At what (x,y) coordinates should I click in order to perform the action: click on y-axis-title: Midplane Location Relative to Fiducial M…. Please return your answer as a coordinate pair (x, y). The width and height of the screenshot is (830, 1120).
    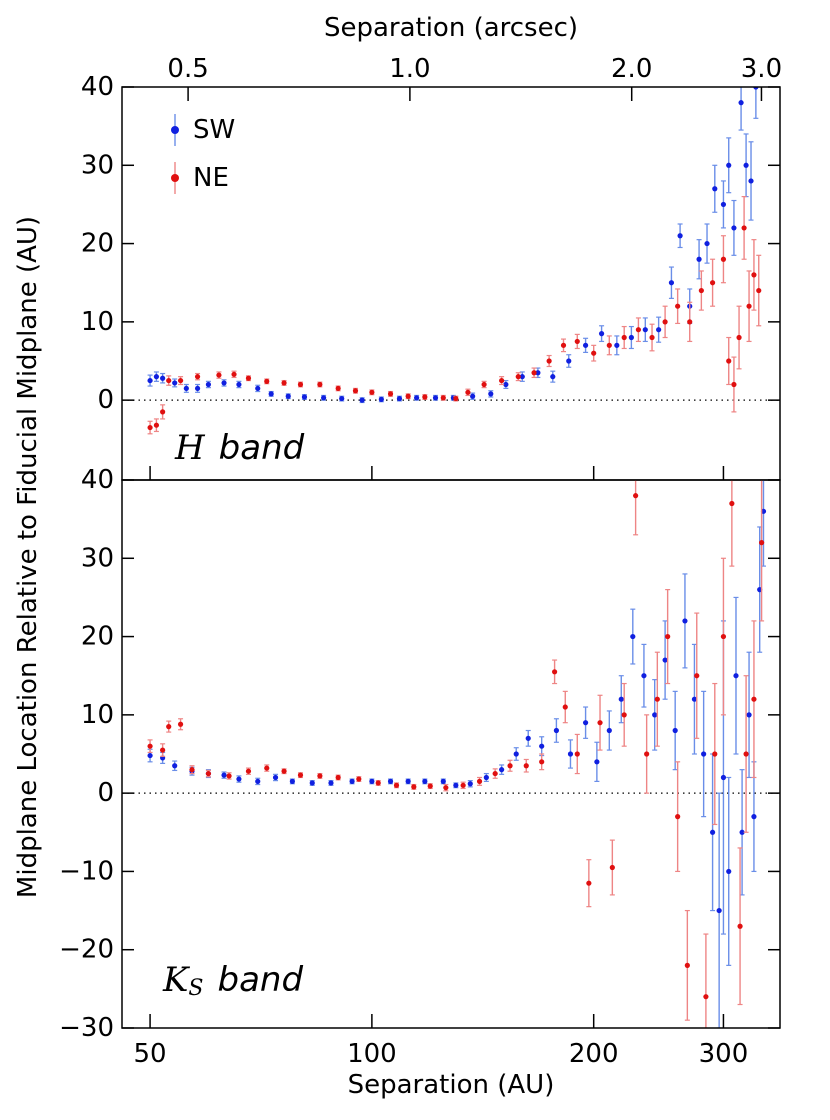
    Looking at the image, I should click on (28, 557).